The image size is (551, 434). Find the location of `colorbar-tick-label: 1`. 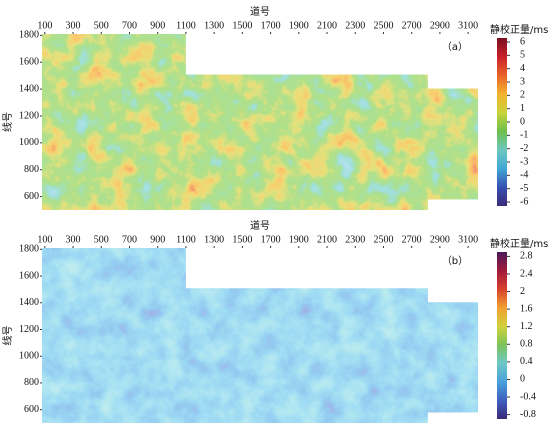

colorbar-tick-label: 1 is located at coordinates (522, 108).